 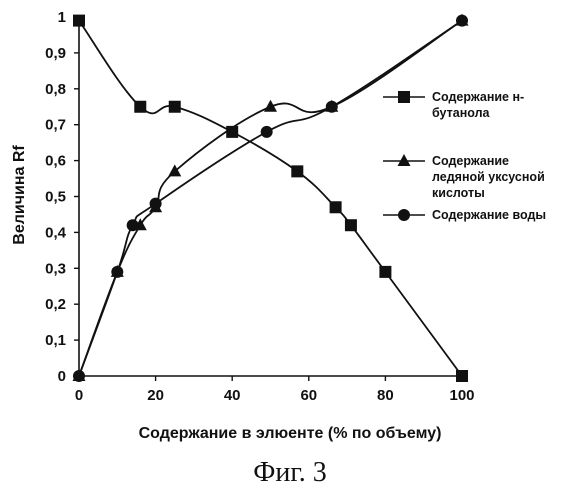 I want to click on y-tick-label: 0,1, so click(x=55, y=340).